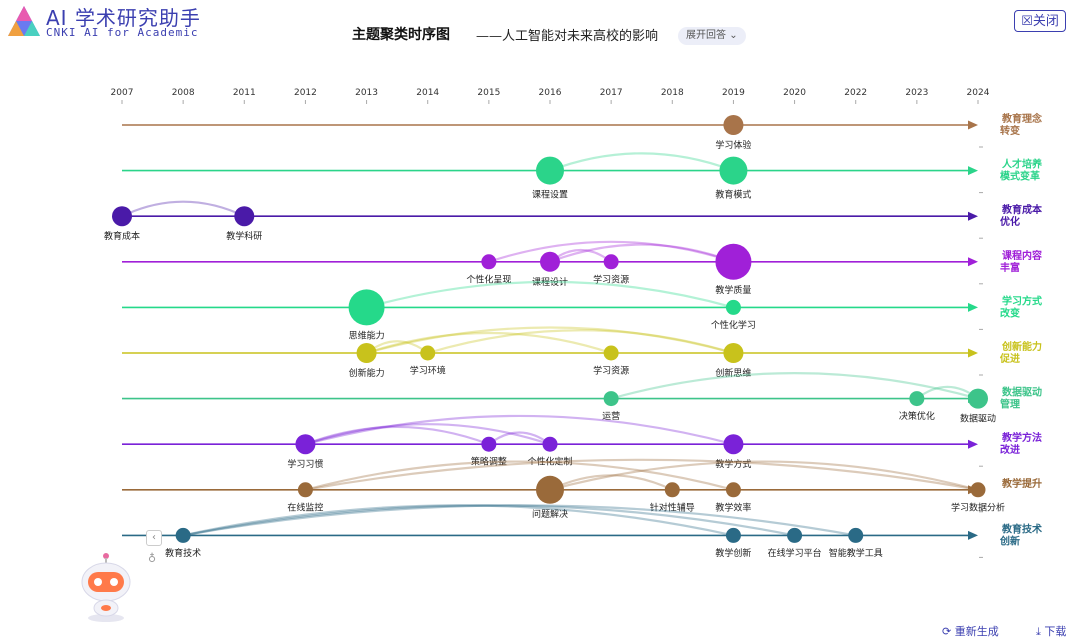  I want to click on topic-node-label: 决策优化, so click(917, 416).